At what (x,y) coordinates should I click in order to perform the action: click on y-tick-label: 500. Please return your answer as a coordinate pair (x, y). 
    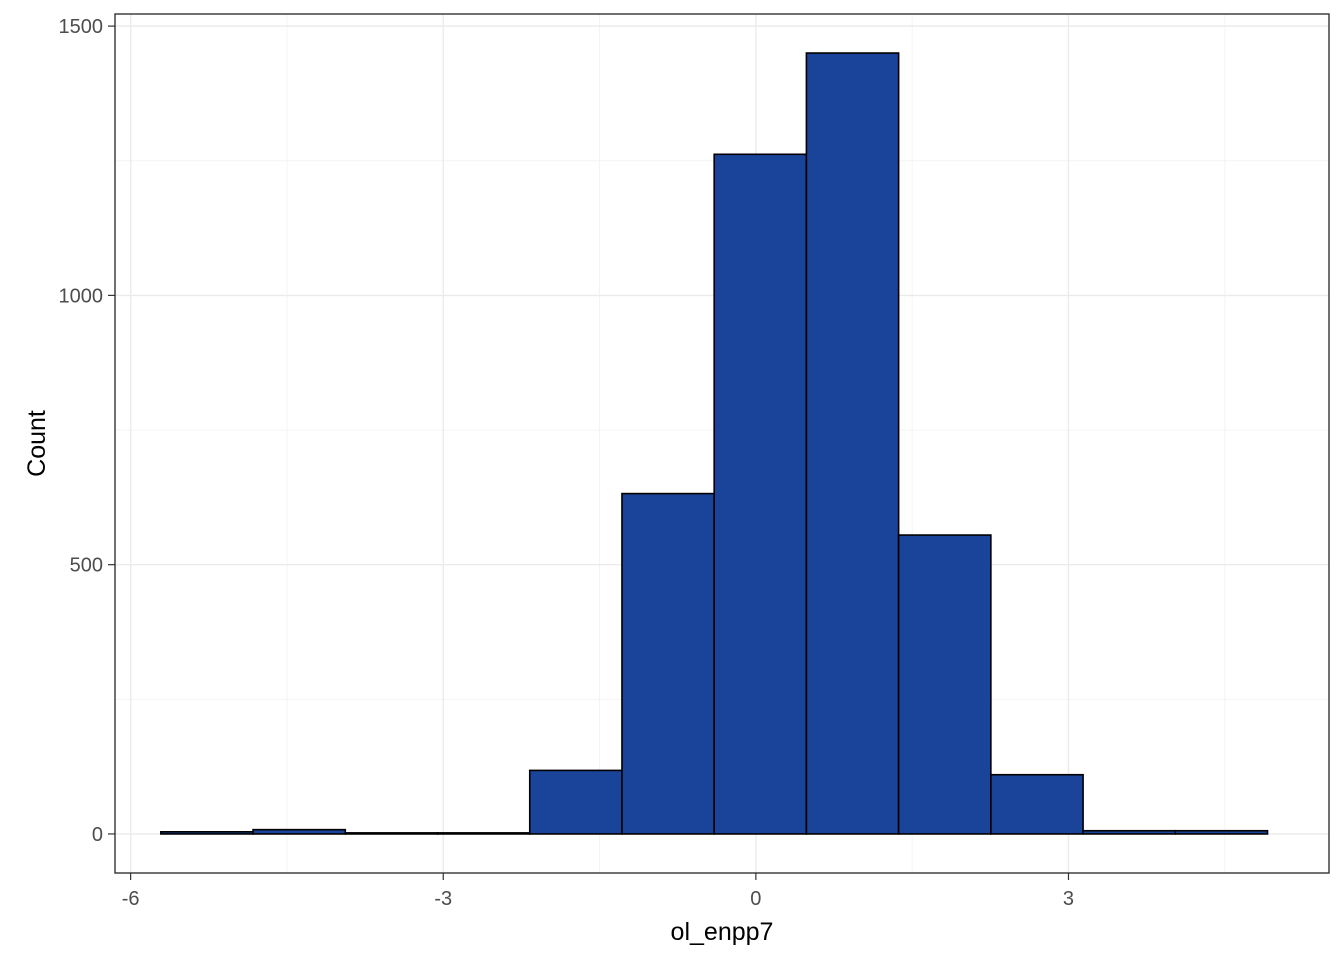
    Looking at the image, I should click on (86, 566).